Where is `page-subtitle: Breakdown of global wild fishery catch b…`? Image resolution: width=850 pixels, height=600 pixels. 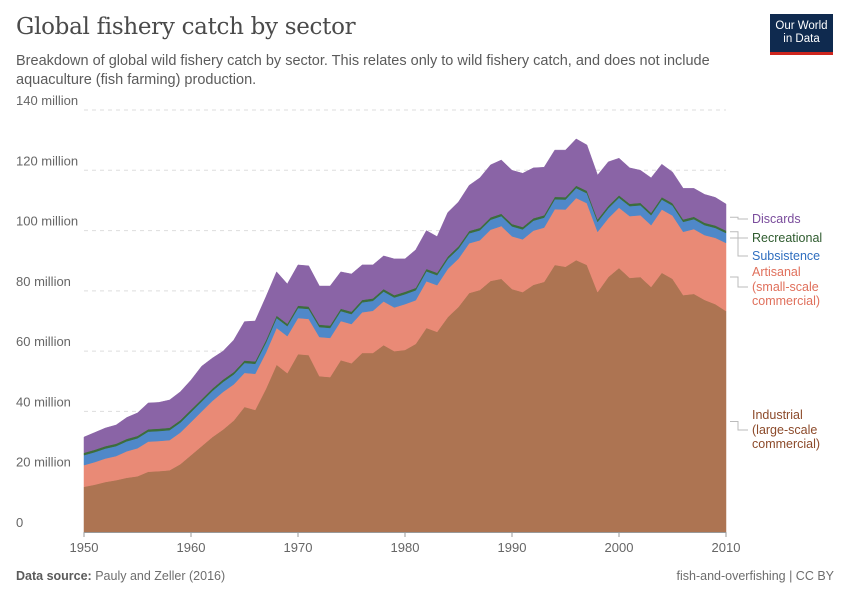
page-subtitle: Breakdown of global wild fishery catch b… is located at coordinates (363, 70).